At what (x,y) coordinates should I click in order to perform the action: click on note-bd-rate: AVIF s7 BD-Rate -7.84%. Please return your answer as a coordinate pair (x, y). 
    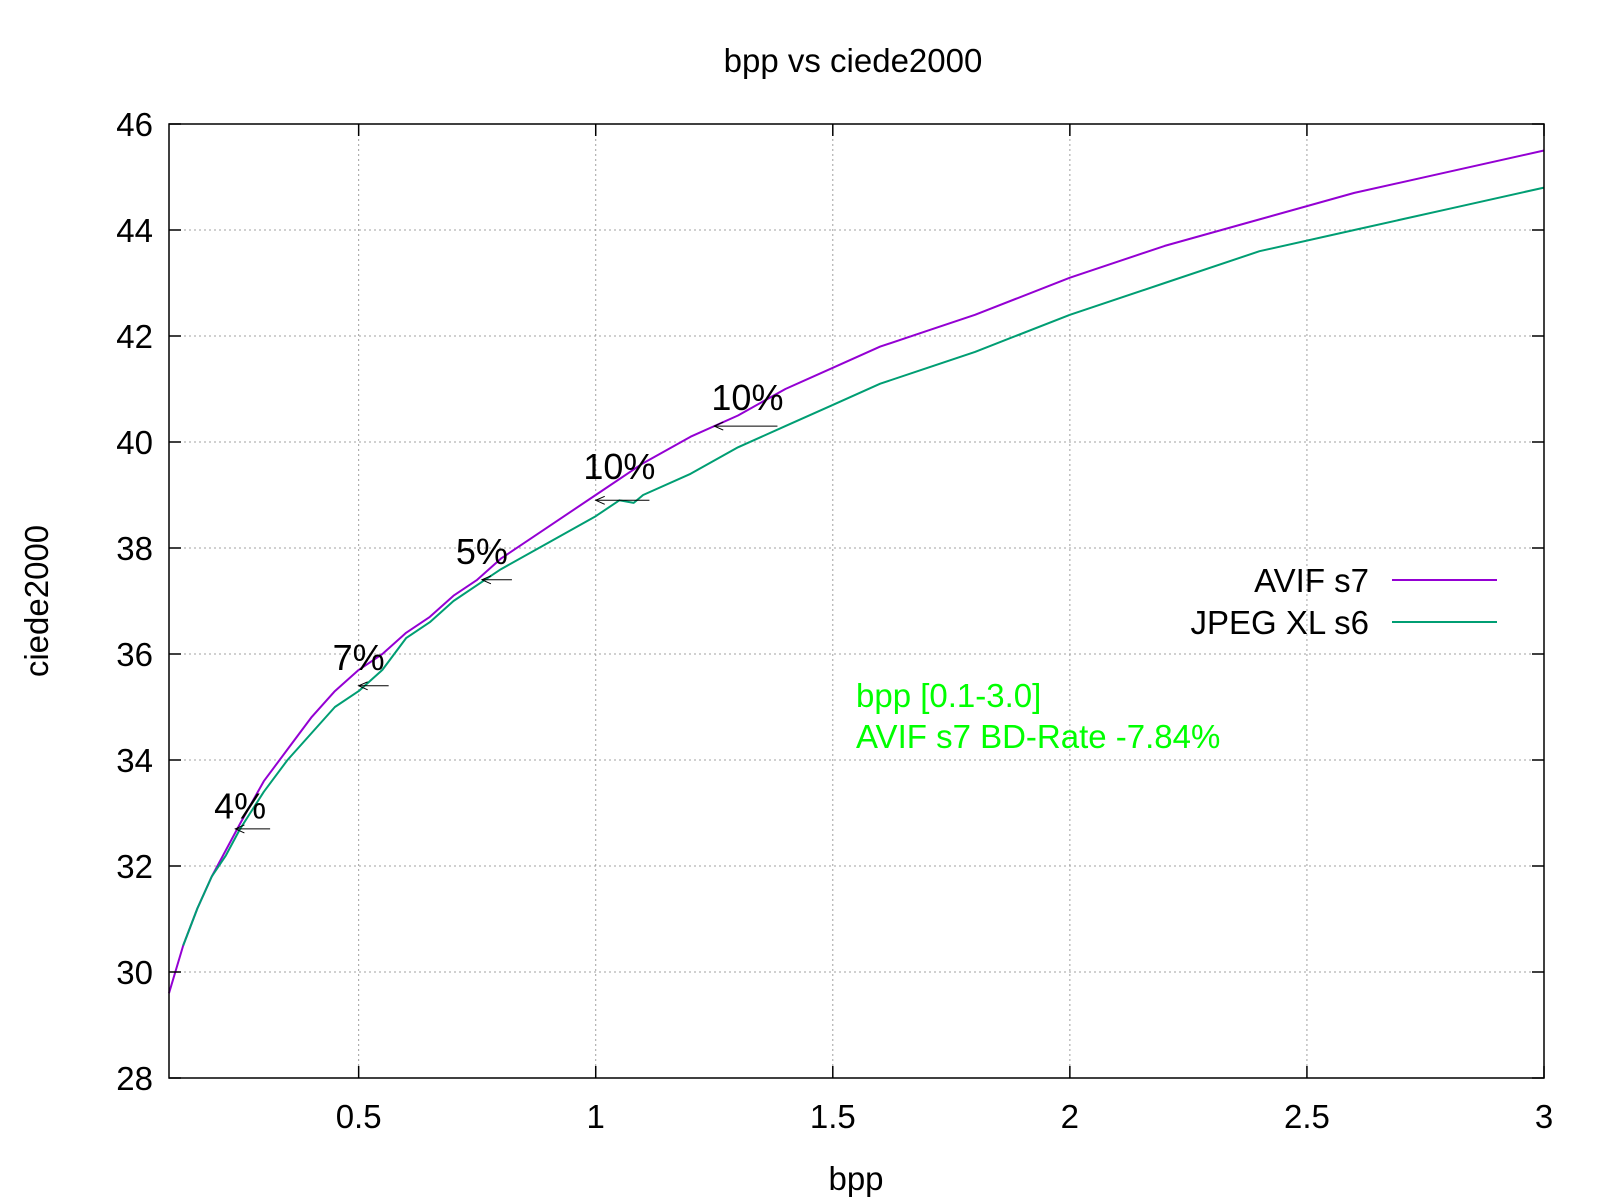
    Looking at the image, I should click on (1038, 736).